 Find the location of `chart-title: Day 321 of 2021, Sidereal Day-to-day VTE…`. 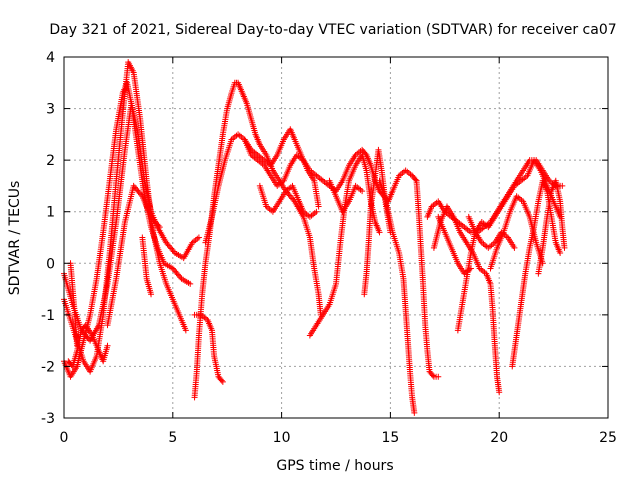

chart-title: Day 321 of 2021, Sidereal Day-to-day VTE… is located at coordinates (332, 30).